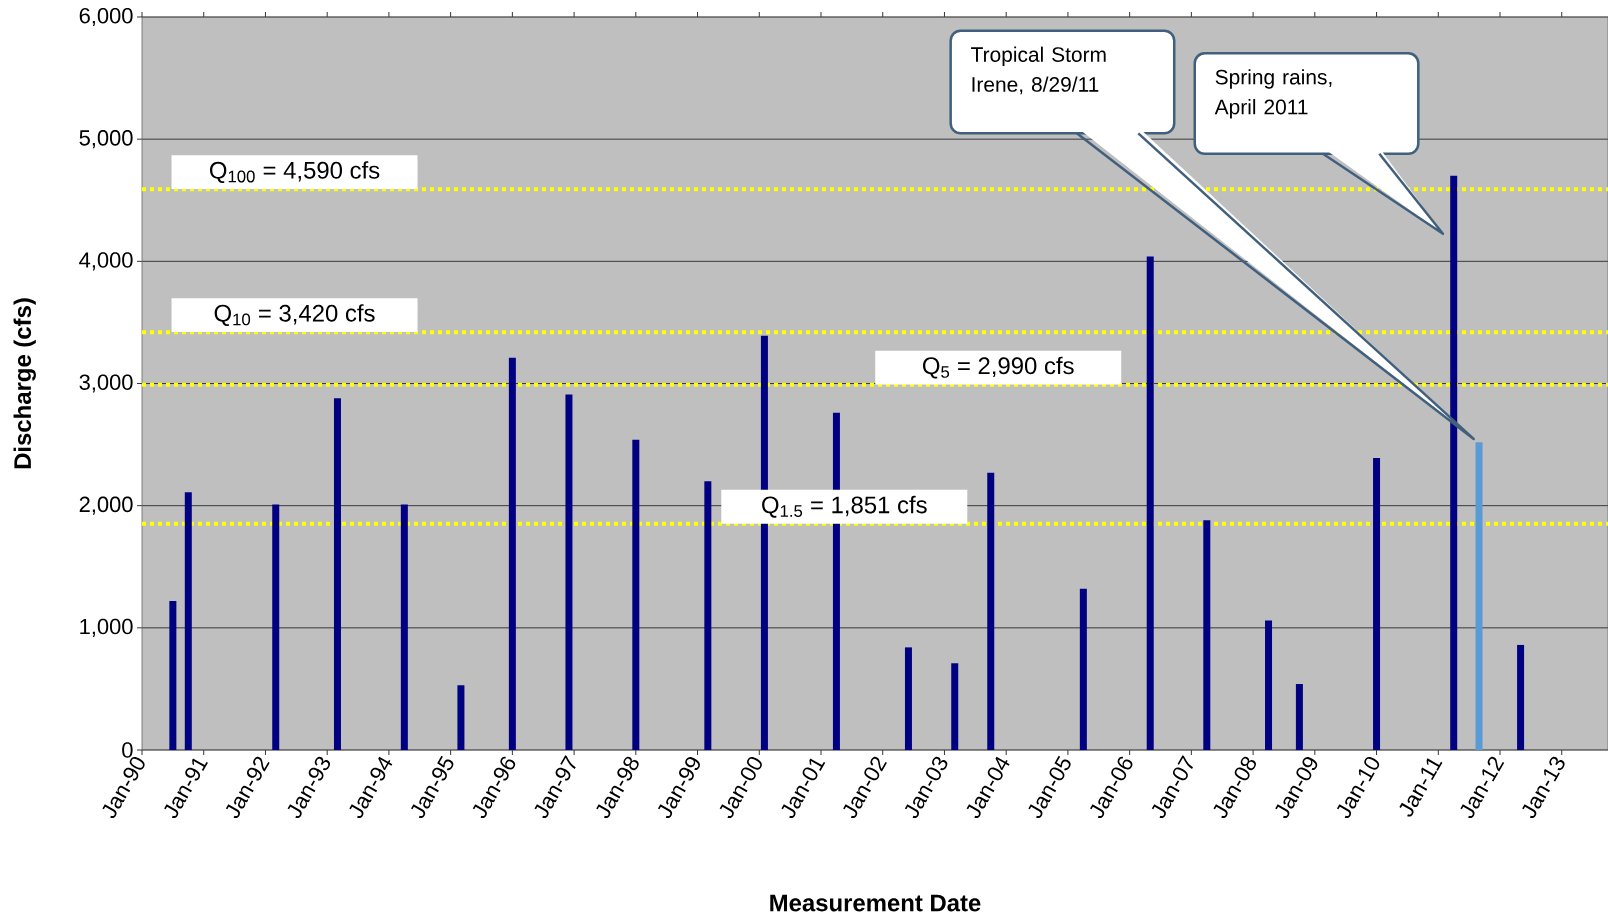 The width and height of the screenshot is (1608, 917). What do you see at coordinates (844, 506) in the screenshot?
I see `ref-line-label: Q$_{1.5}$ = 1,851 cfs` at bounding box center [844, 506].